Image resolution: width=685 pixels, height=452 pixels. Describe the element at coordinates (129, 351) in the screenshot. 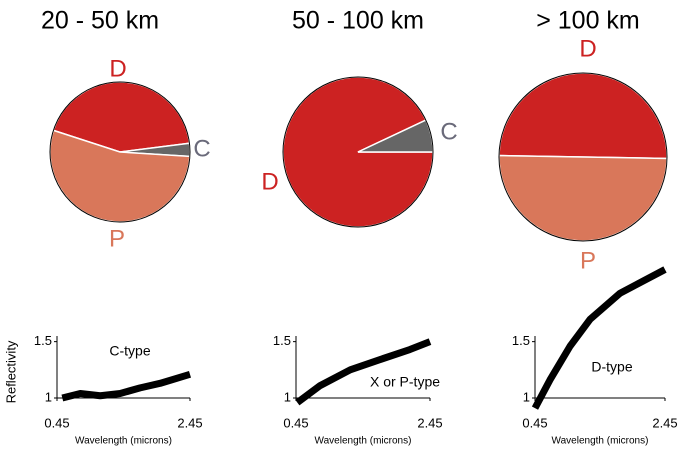

I see `annotation: C-type` at that location.